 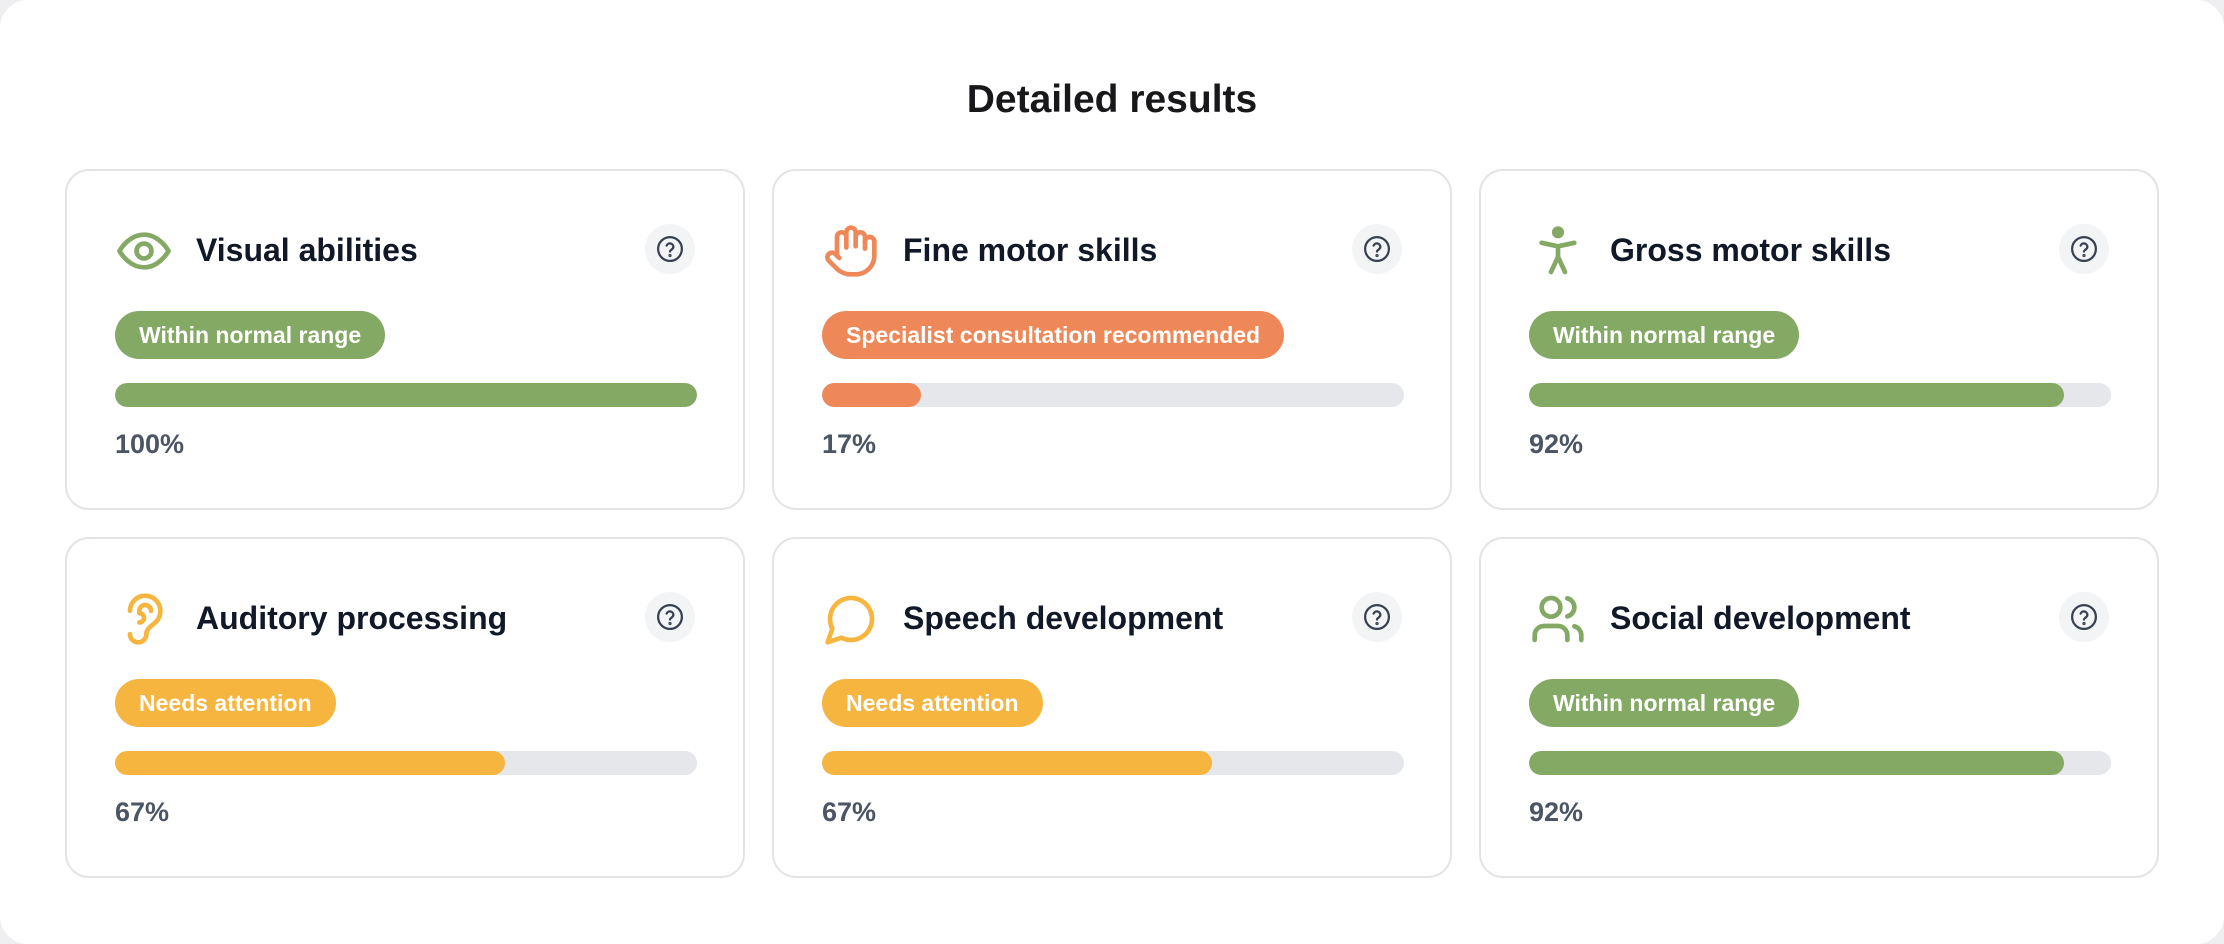 I want to click on person-icon, so click(x=1558, y=251).